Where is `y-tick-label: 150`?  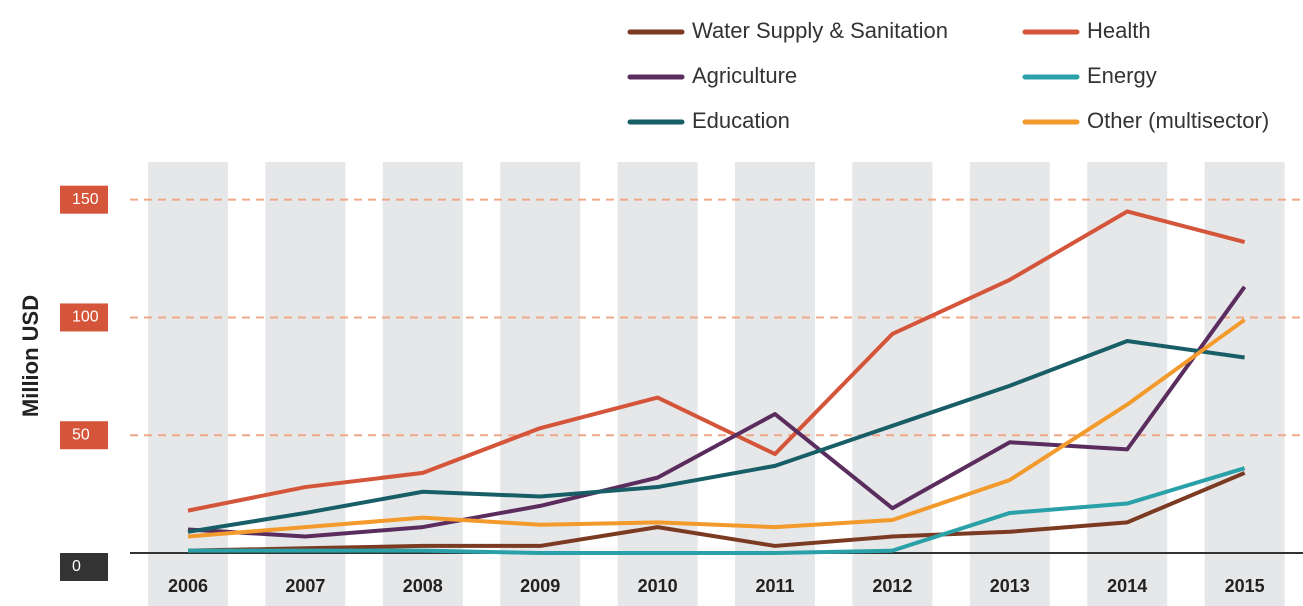 y-tick-label: 150 is located at coordinates (85, 199).